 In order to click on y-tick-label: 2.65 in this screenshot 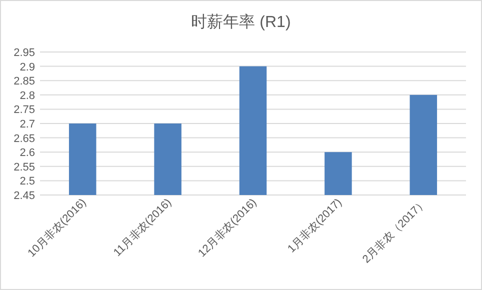, I will do `click(24, 138)`.